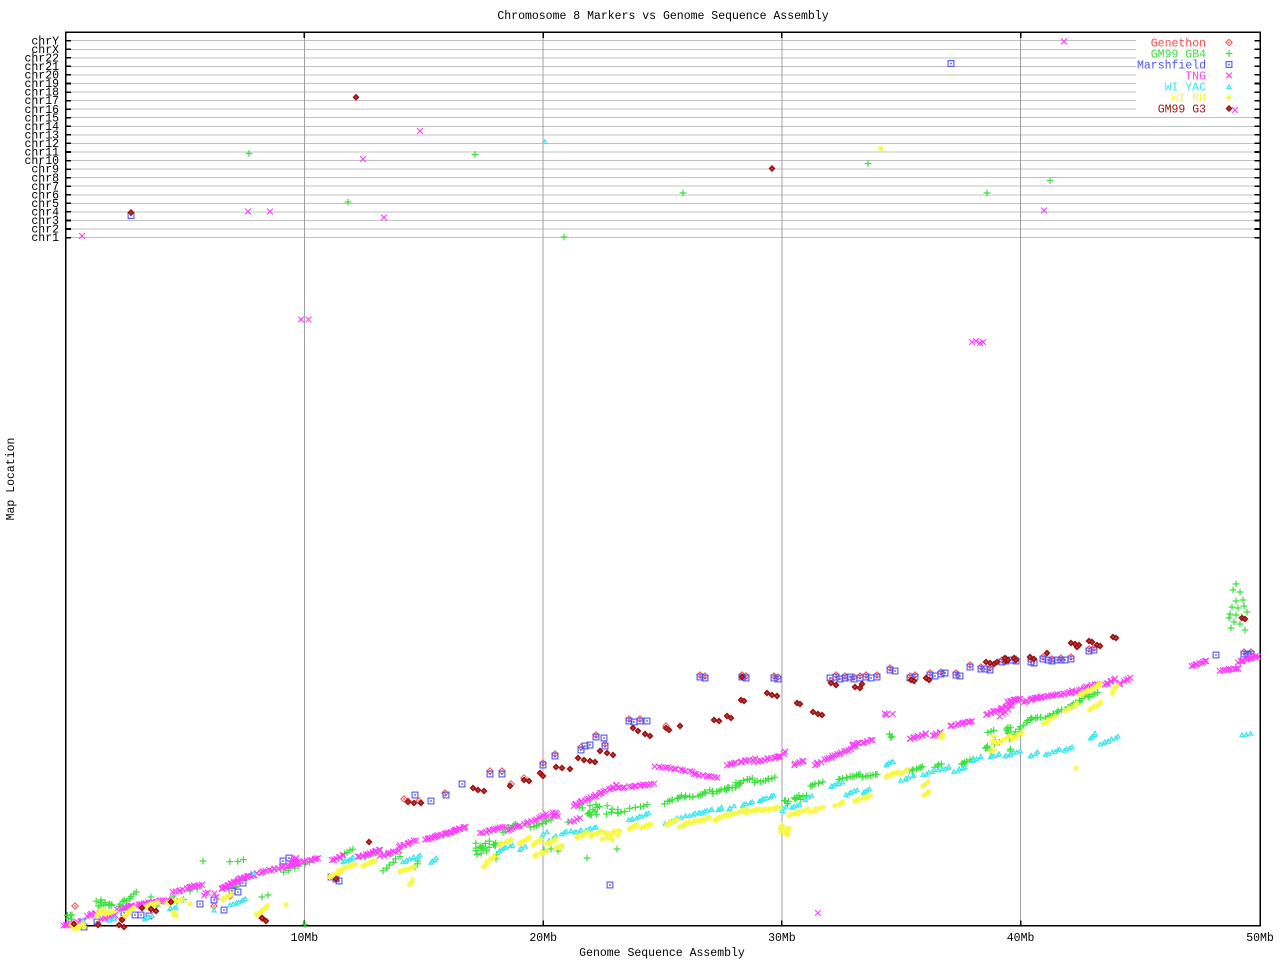 This screenshot has height=960, width=1280. I want to click on svg-text: chr18, so click(41, 93).